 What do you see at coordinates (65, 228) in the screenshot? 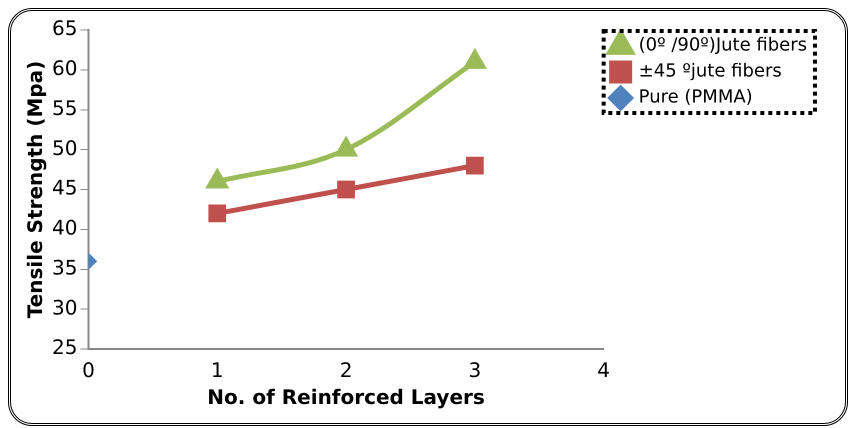
I see `y-tick-label: 40` at bounding box center [65, 228].